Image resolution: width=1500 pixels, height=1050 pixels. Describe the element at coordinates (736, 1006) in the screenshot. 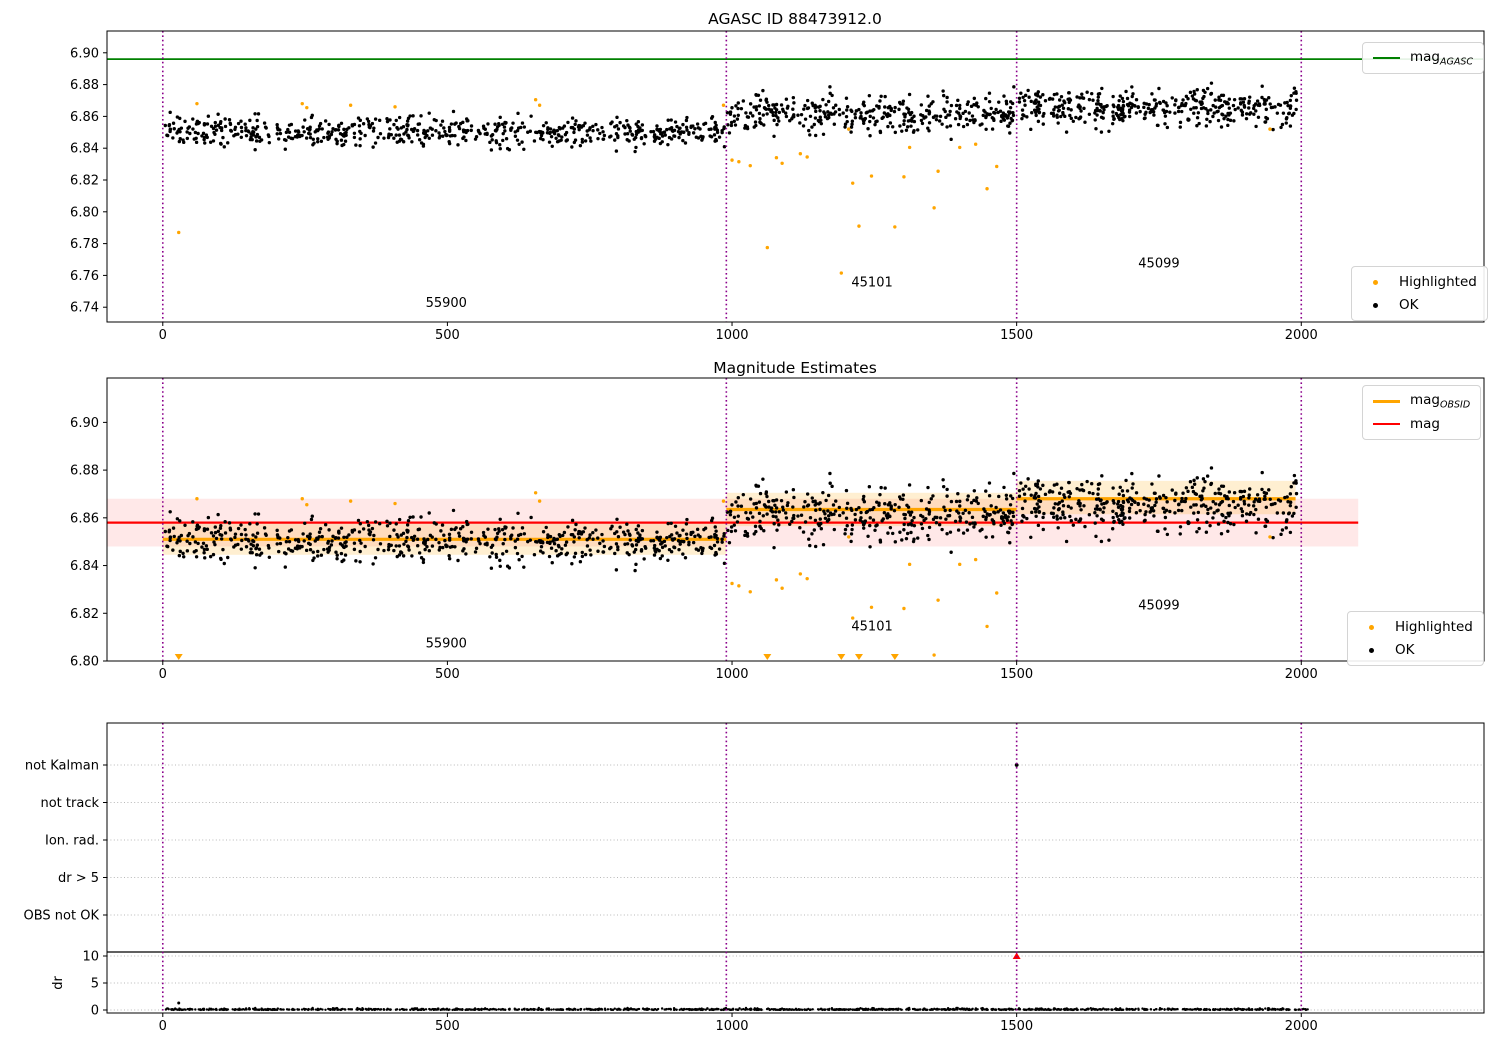

I see `dr-points` at that location.